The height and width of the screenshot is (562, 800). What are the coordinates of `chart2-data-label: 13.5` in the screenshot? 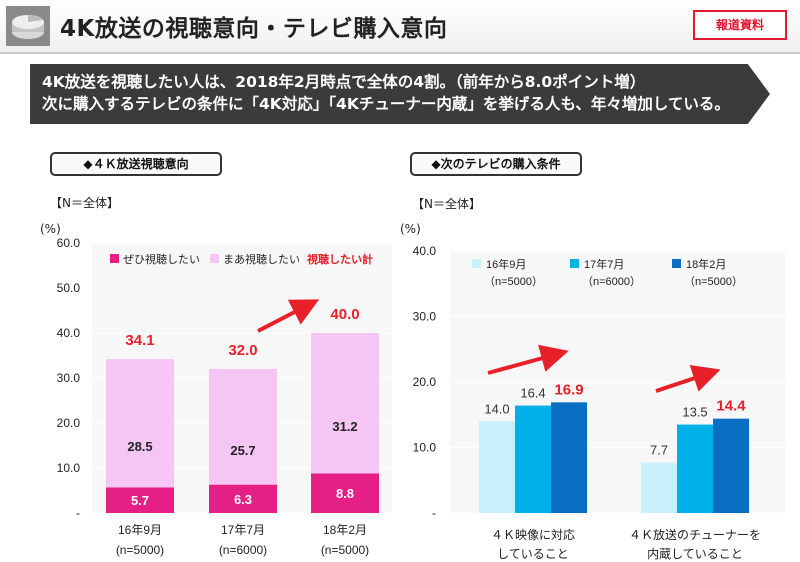 It's located at (694, 412).